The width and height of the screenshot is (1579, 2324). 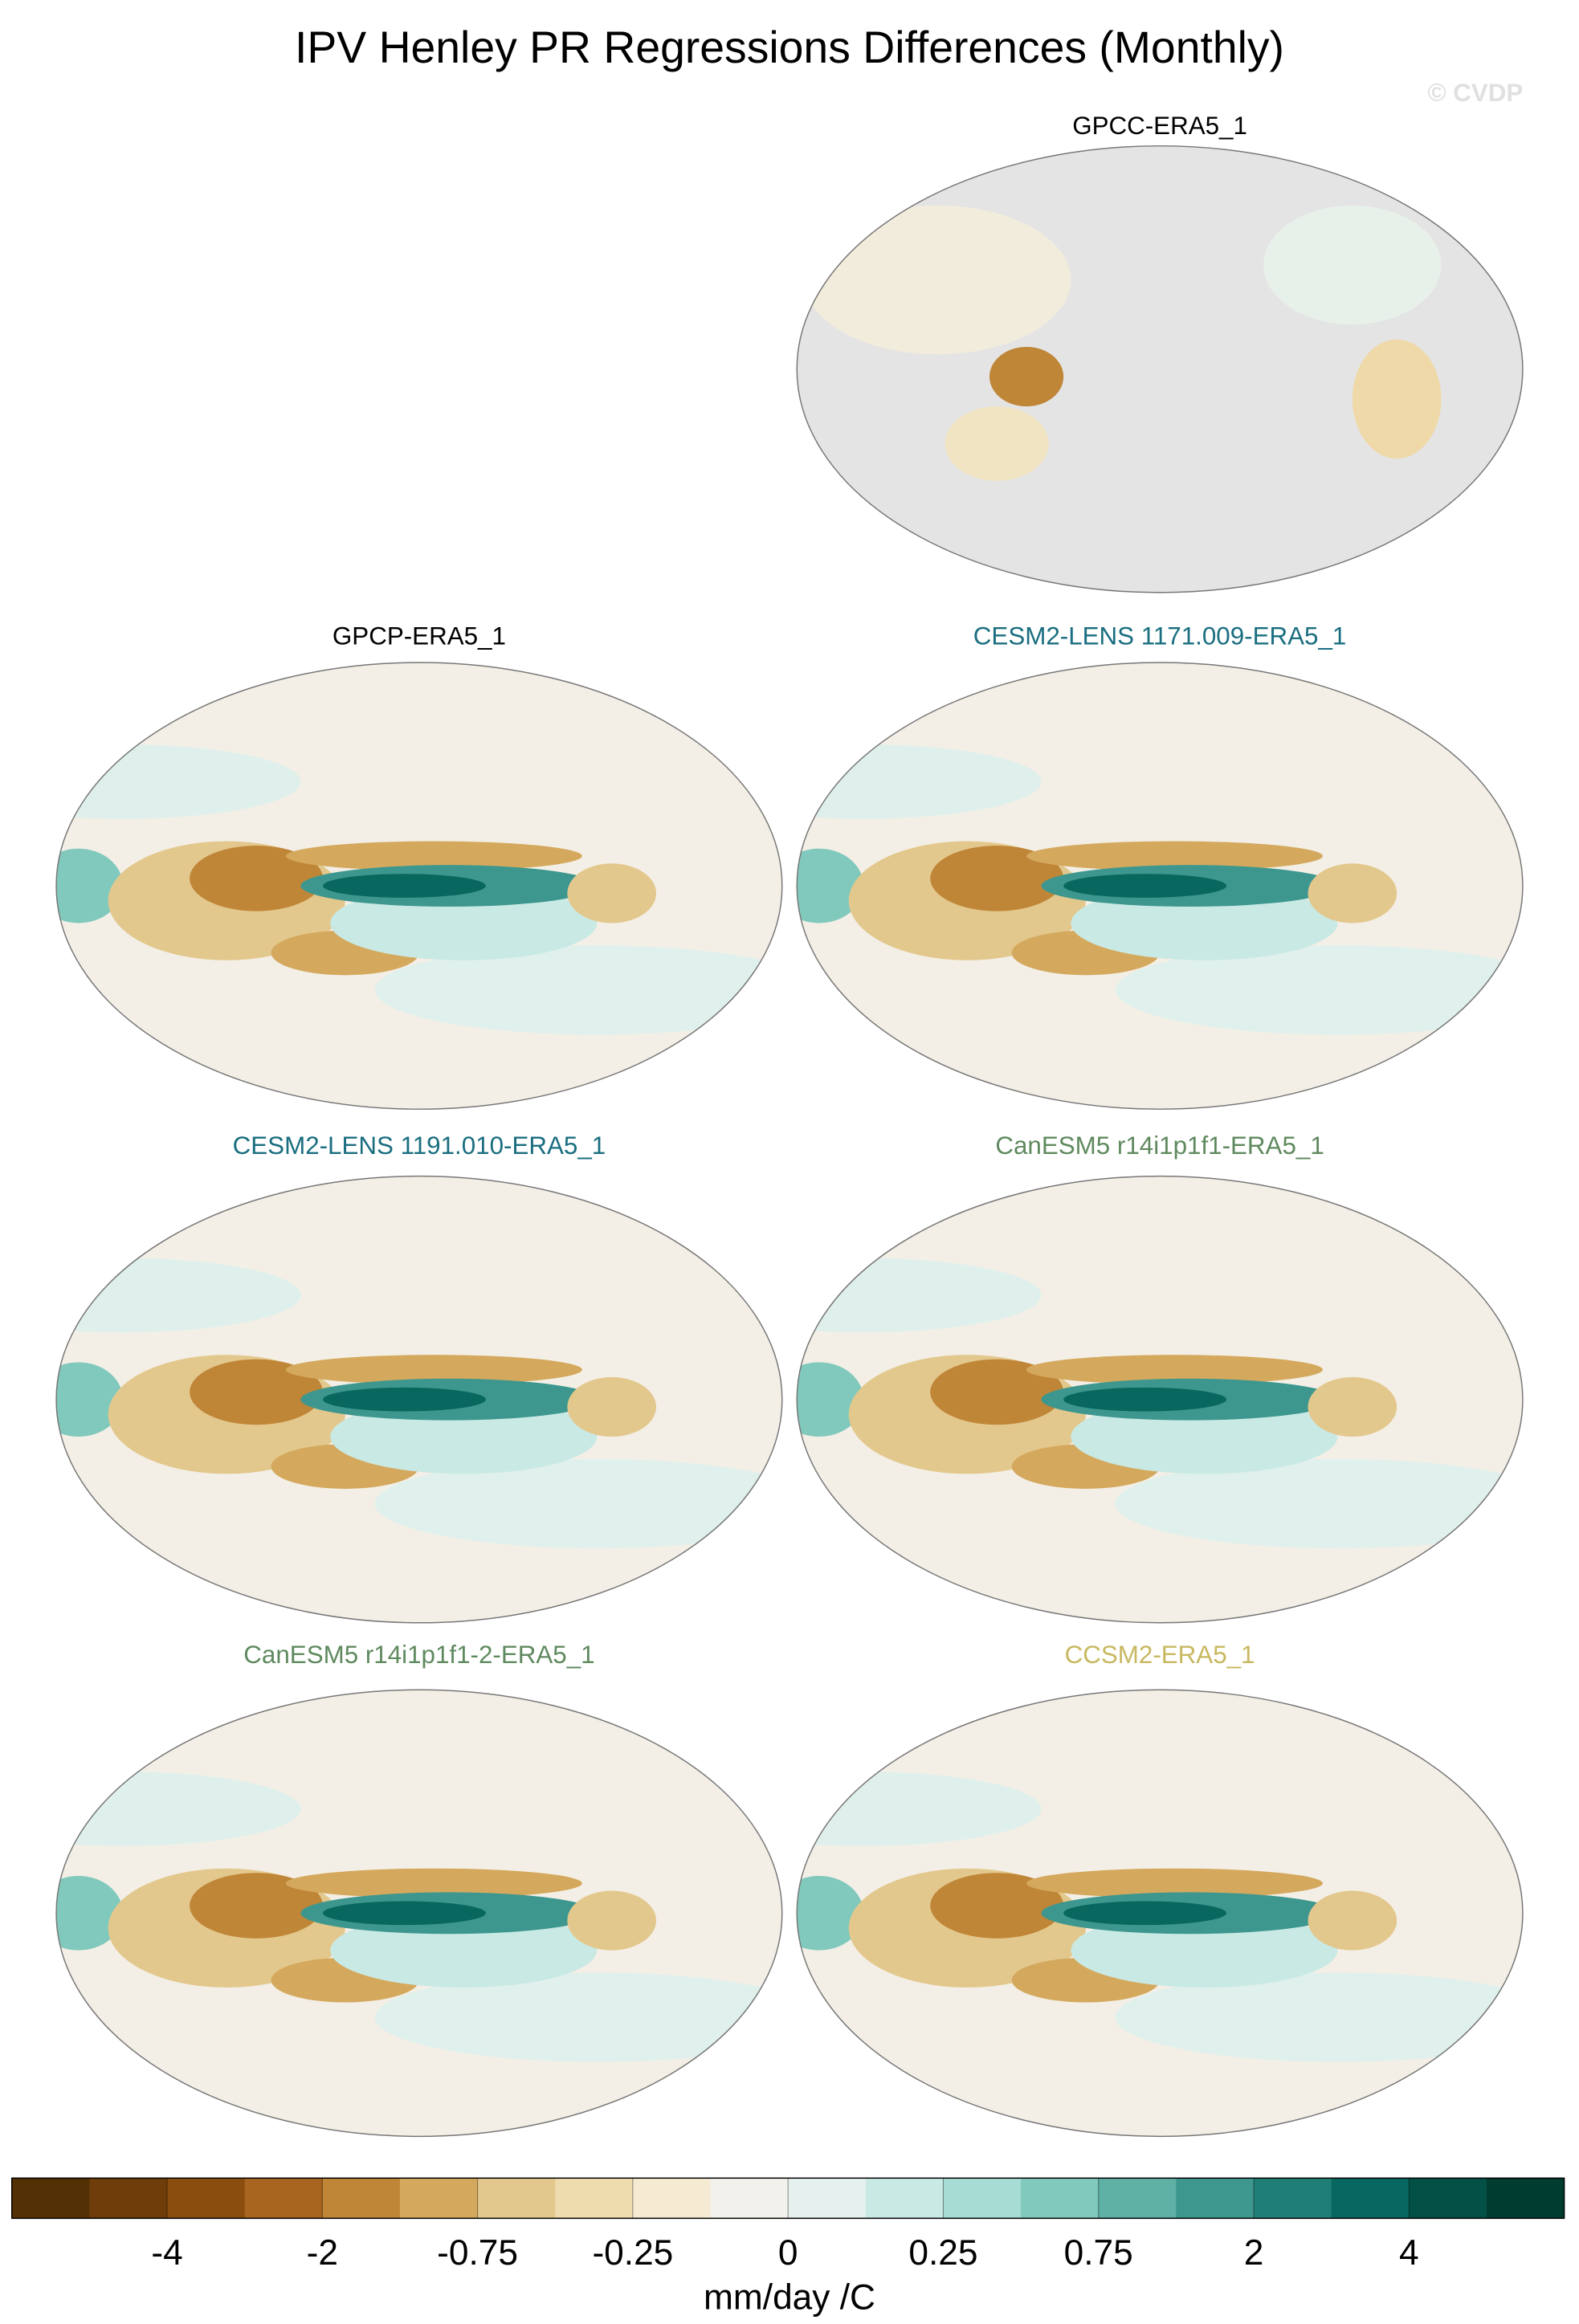 I want to click on panel-title: GPCP-ERA5_1, so click(x=419, y=636).